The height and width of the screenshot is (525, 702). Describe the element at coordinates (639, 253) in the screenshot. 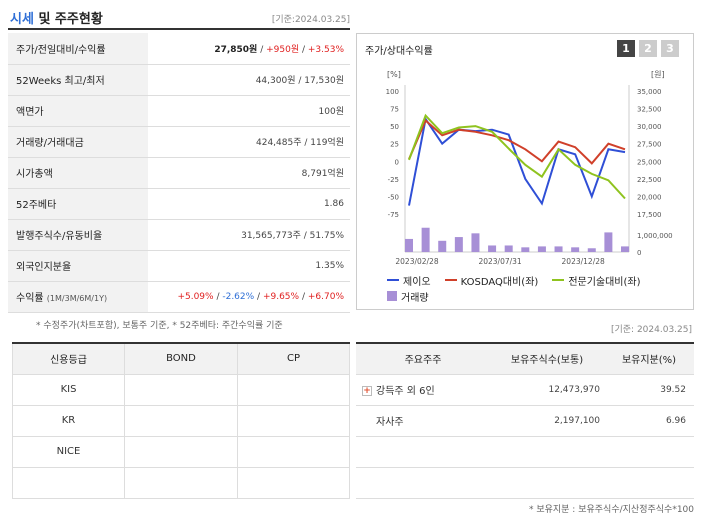

I see `volume-tick-label: 0` at that location.